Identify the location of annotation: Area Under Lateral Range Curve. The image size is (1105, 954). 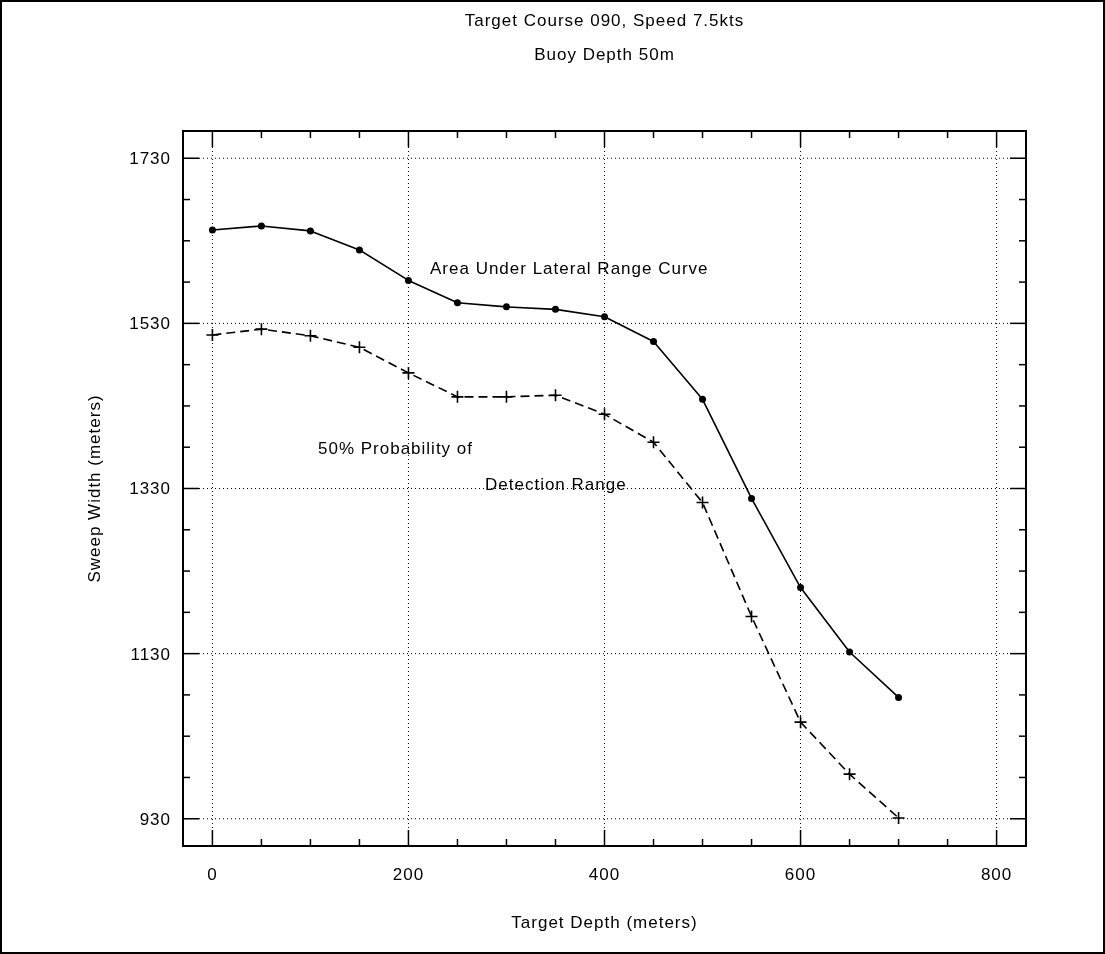
(569, 268).